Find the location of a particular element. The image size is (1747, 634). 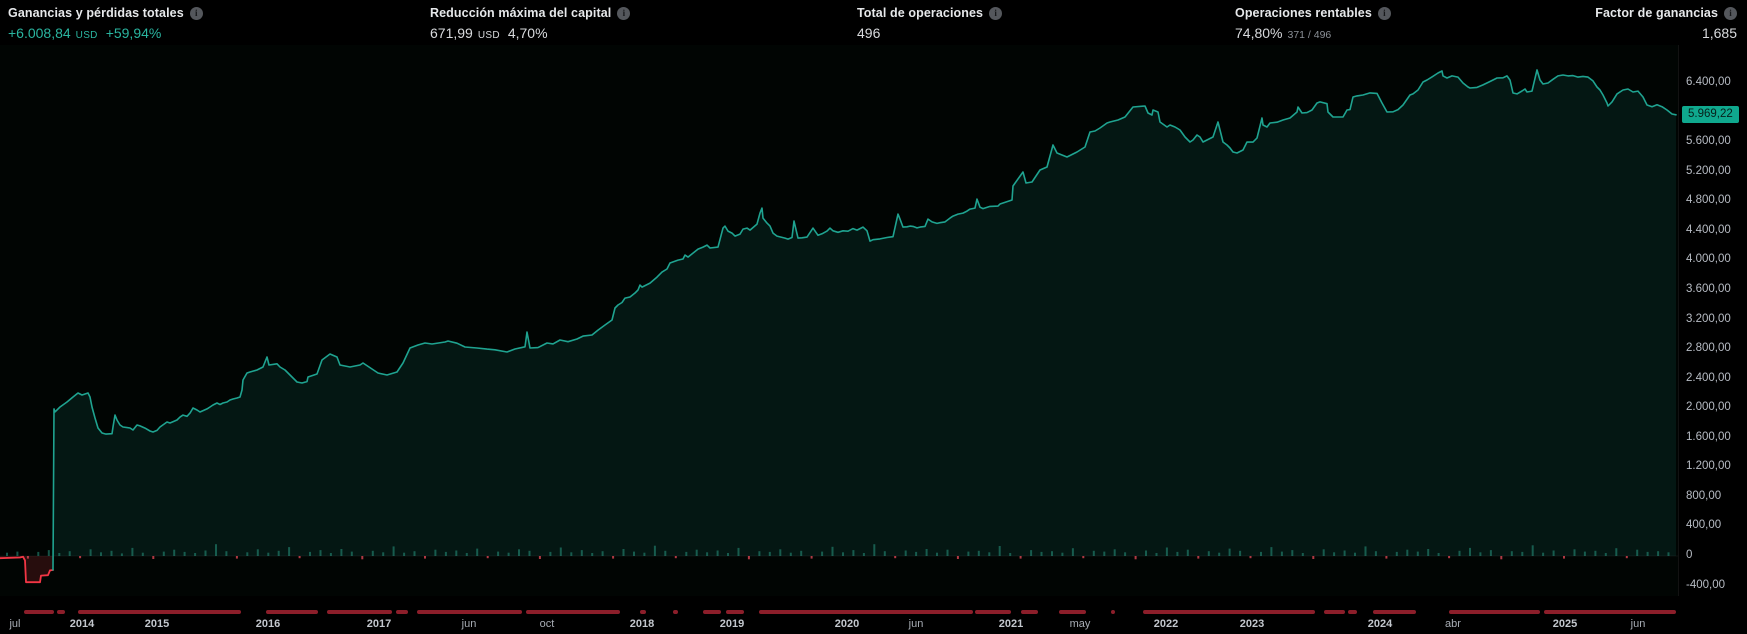

price-axis-label: 4.000,00 is located at coordinates (1708, 259).